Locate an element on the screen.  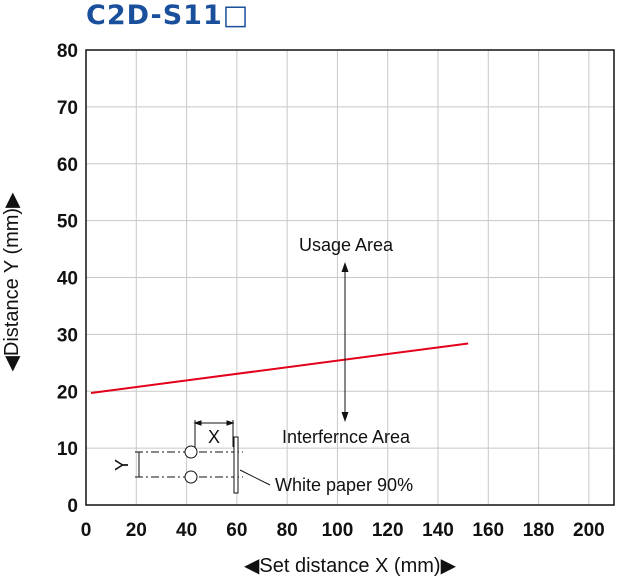
x-tick-label: 120 is located at coordinates (388, 530).